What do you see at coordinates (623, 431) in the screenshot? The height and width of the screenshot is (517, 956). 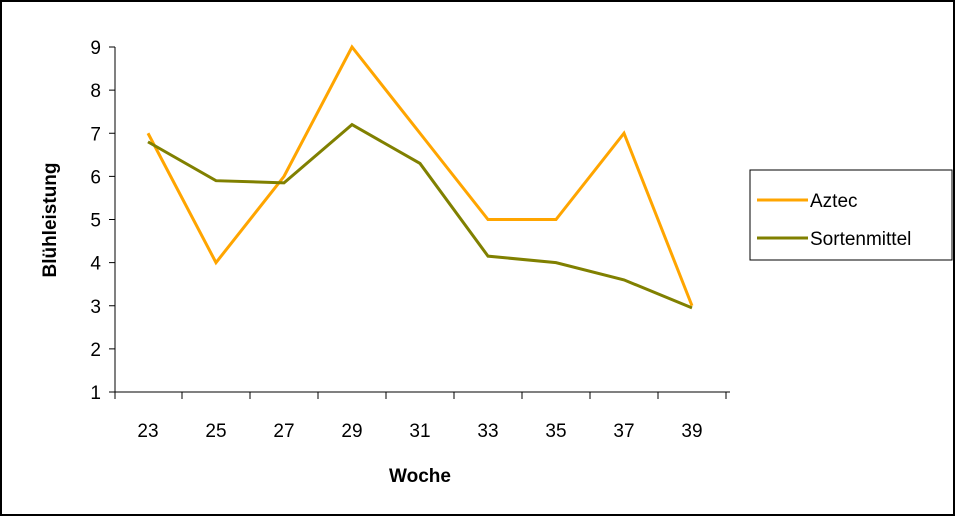 I see `x-tick-label: 37` at bounding box center [623, 431].